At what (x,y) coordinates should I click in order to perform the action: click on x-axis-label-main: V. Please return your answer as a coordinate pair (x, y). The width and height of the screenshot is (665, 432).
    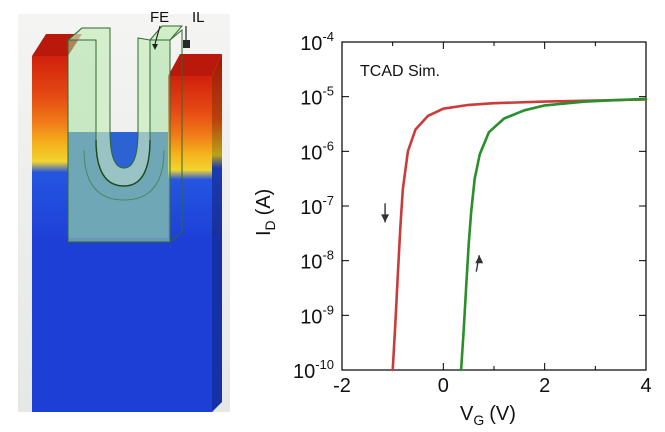
    Looking at the image, I should click on (467, 414).